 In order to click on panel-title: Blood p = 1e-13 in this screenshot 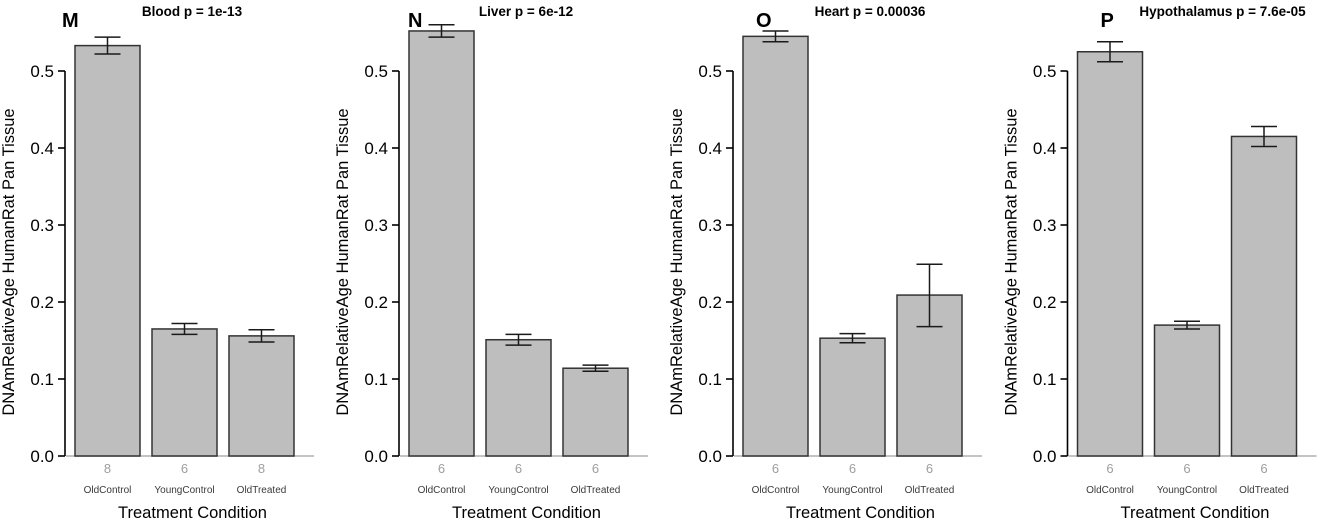, I will do `click(192, 11)`.